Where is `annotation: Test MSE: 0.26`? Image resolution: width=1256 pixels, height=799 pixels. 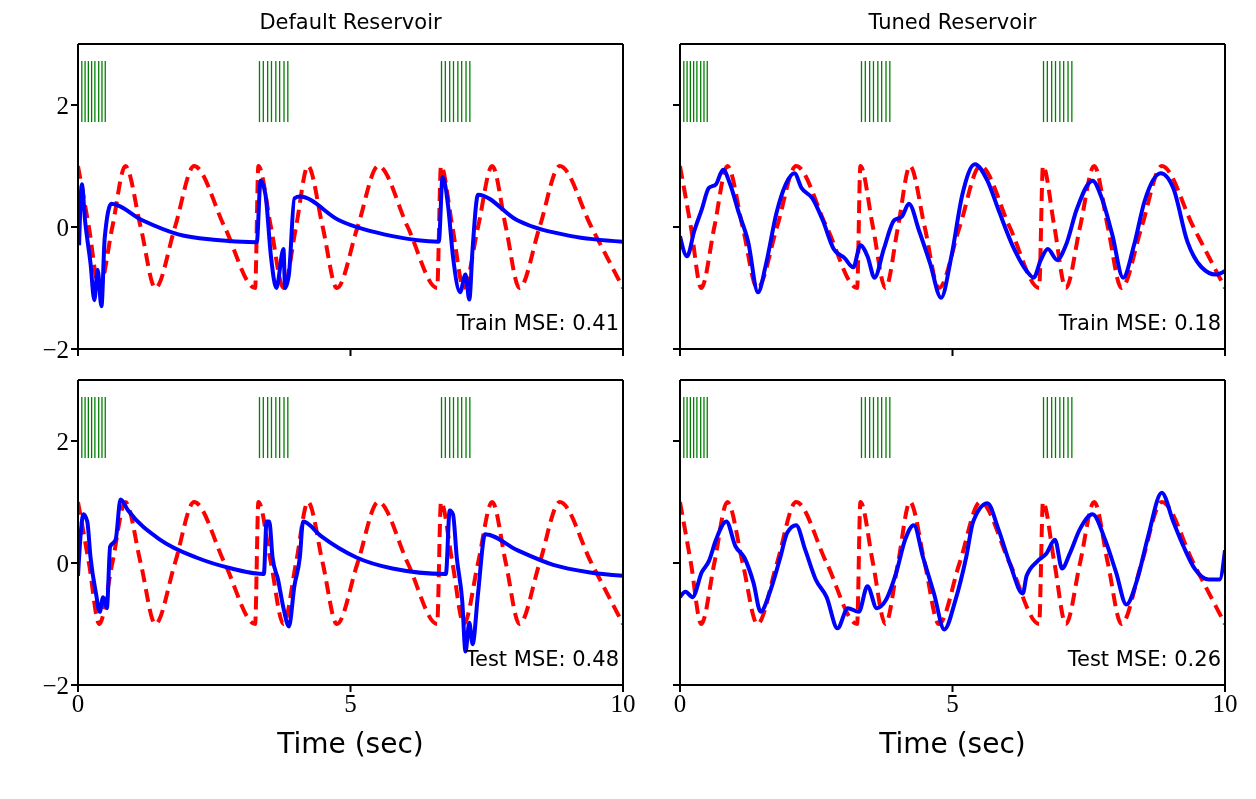 annotation: Test MSE: 0.26 is located at coordinates (1144, 659).